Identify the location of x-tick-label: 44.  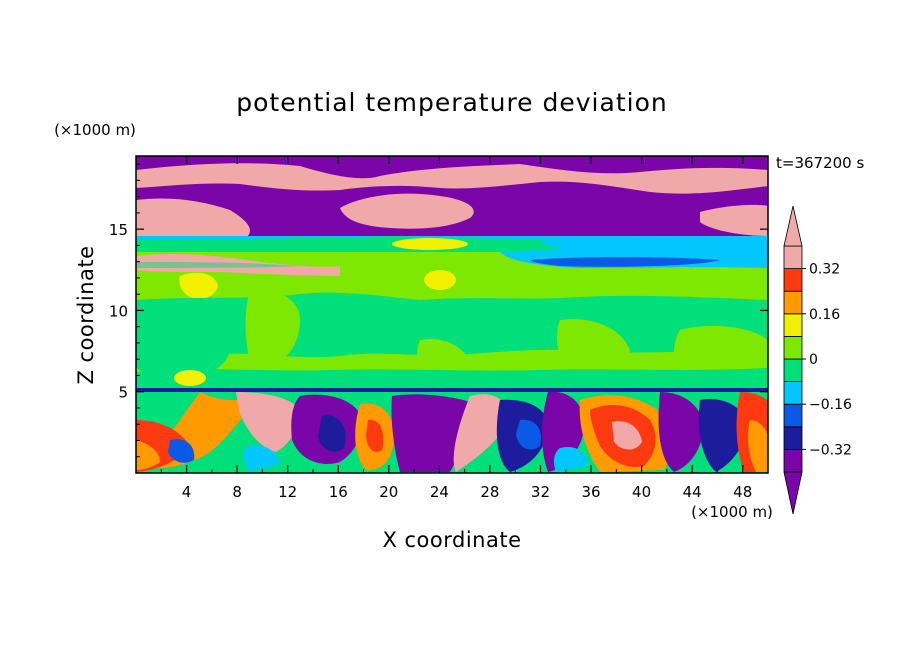
(692, 492).